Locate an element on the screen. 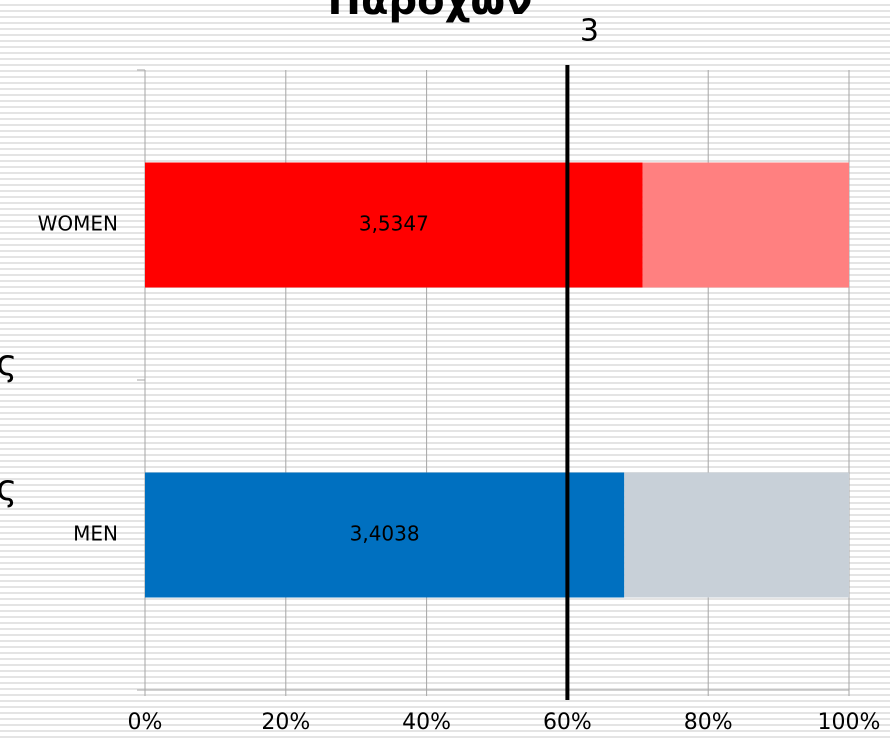  data-label: 3,4038 is located at coordinates (385, 534).